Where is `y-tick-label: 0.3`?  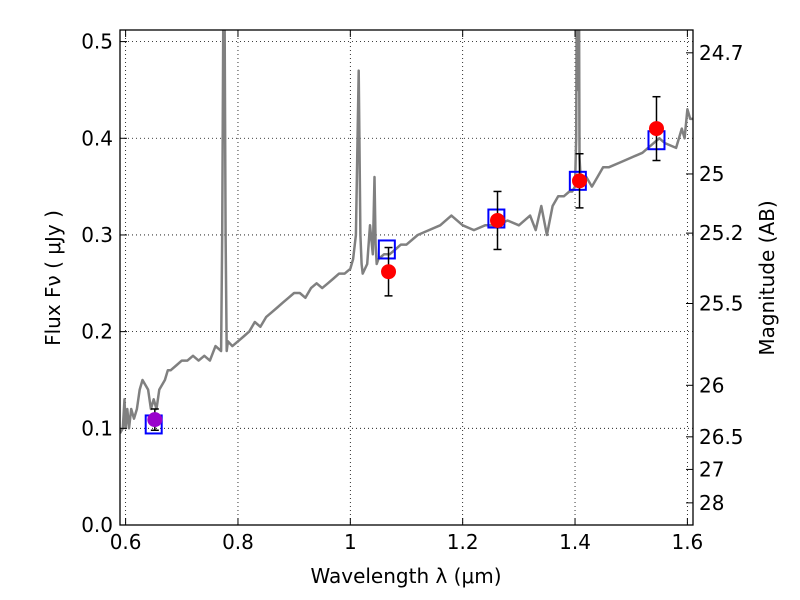
y-tick-label: 0.3 is located at coordinates (97, 235).